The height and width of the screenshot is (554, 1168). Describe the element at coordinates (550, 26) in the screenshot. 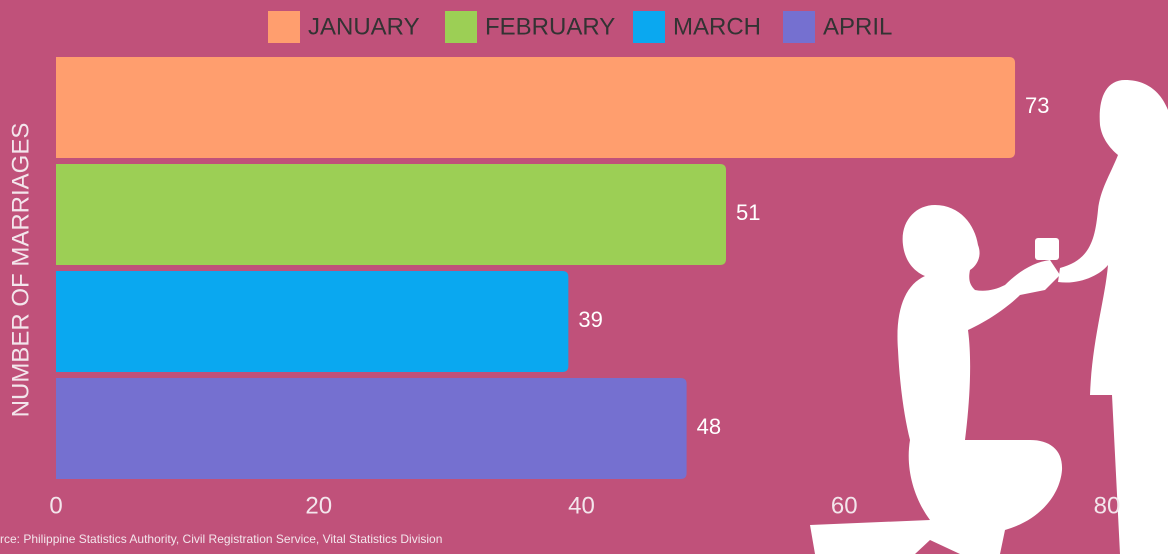

I see `legend-label: FEBRUARY` at that location.